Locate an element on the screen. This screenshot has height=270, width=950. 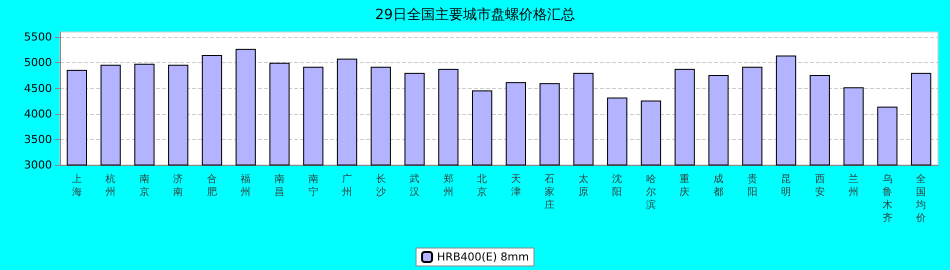
x-tick-label: 乌鲁木齐 is located at coordinates (887, 198).